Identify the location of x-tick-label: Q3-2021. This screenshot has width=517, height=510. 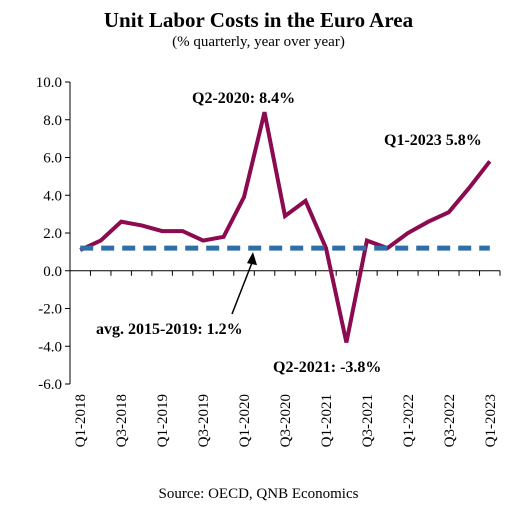
(368, 420).